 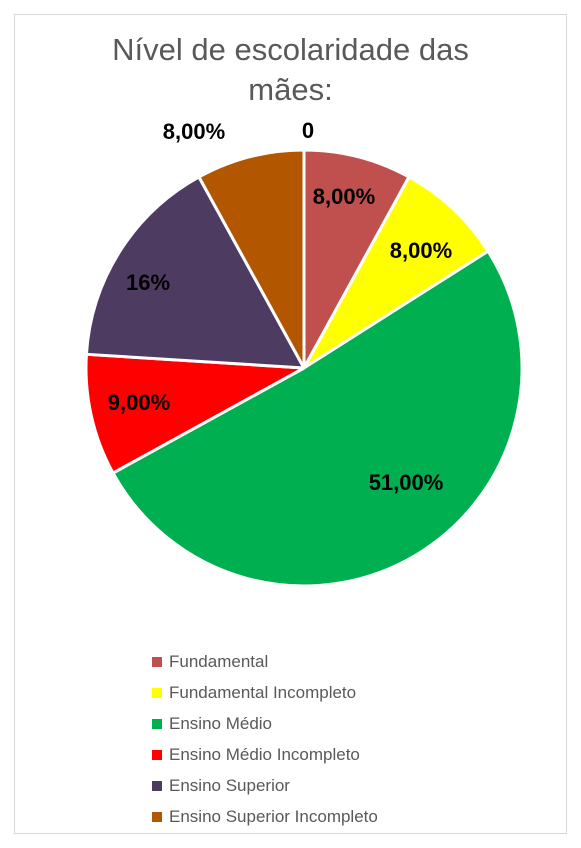 I want to click on legend-label: Ensino Superior, so click(x=229, y=785).